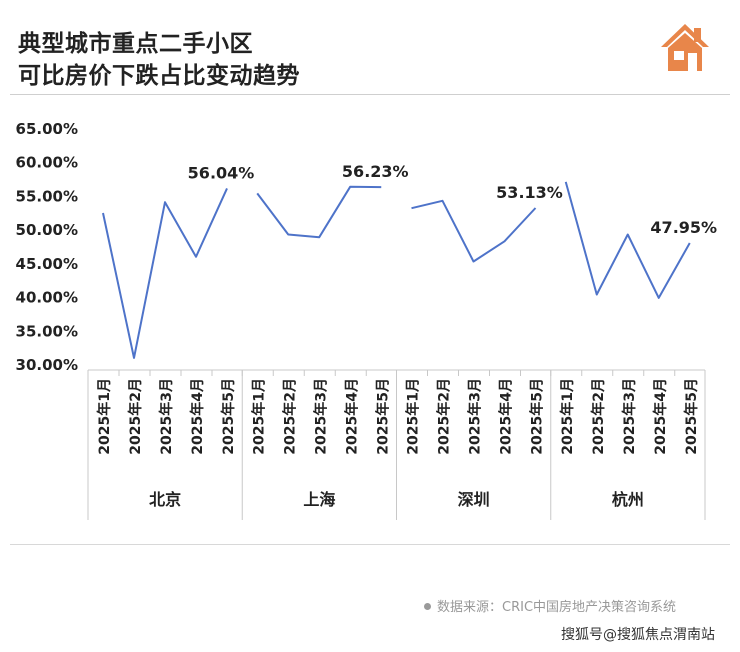 Image resolution: width=740 pixels, height=652 pixels. I want to click on house-icon, so click(685, 47).